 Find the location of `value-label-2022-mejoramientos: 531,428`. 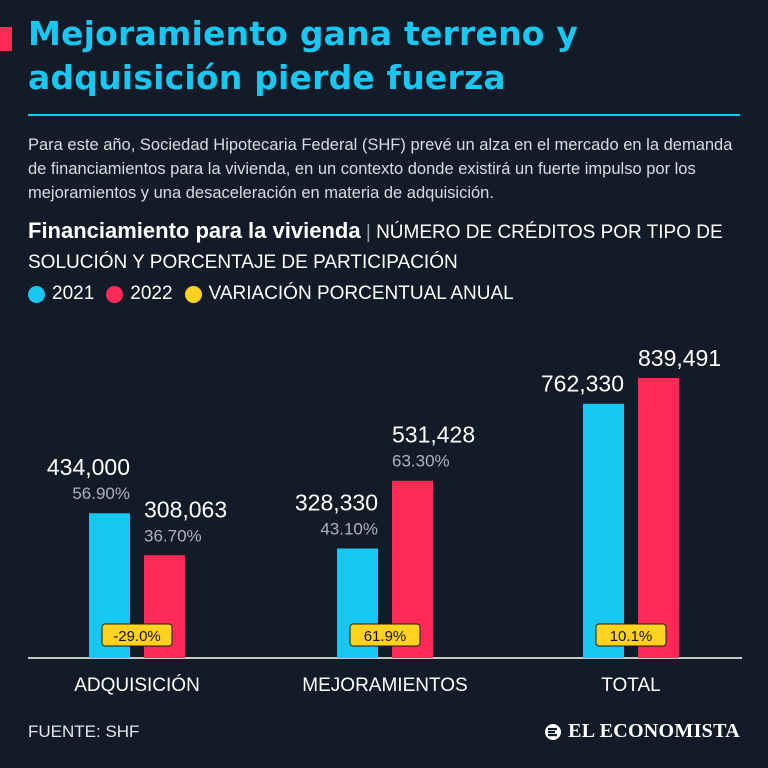

value-label-2022-mejoramientos: 531,428 is located at coordinates (433, 435).